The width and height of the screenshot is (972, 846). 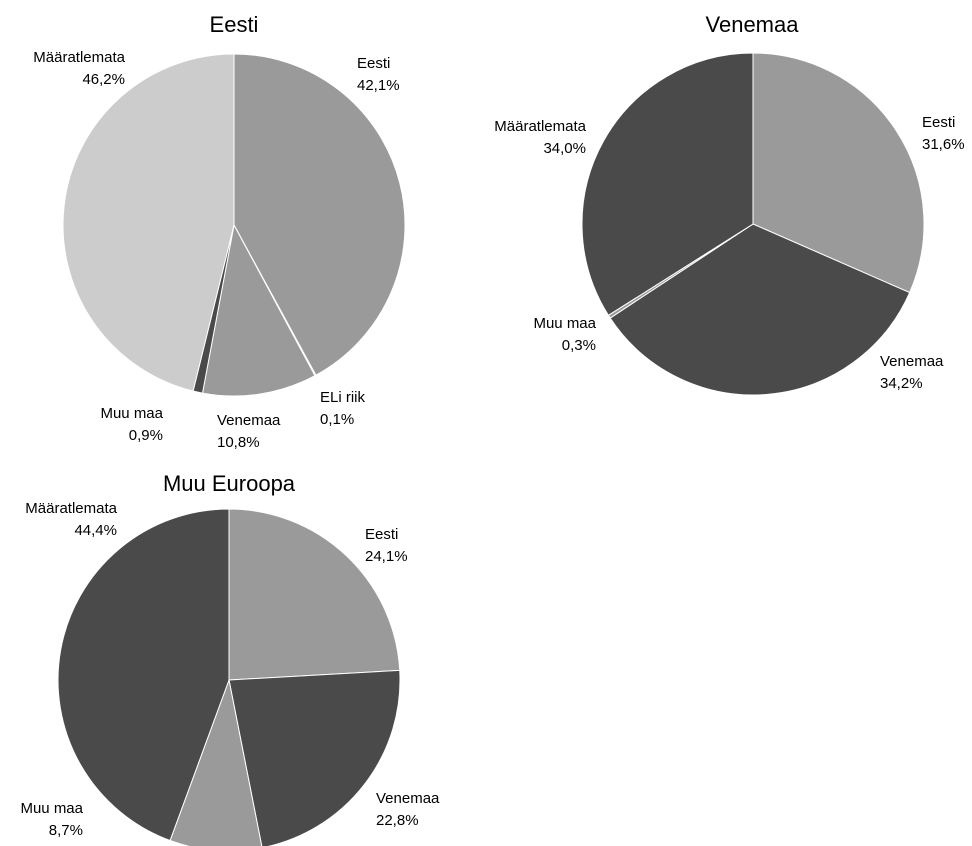 I want to click on slice-value: 0,9%, so click(x=146, y=435).